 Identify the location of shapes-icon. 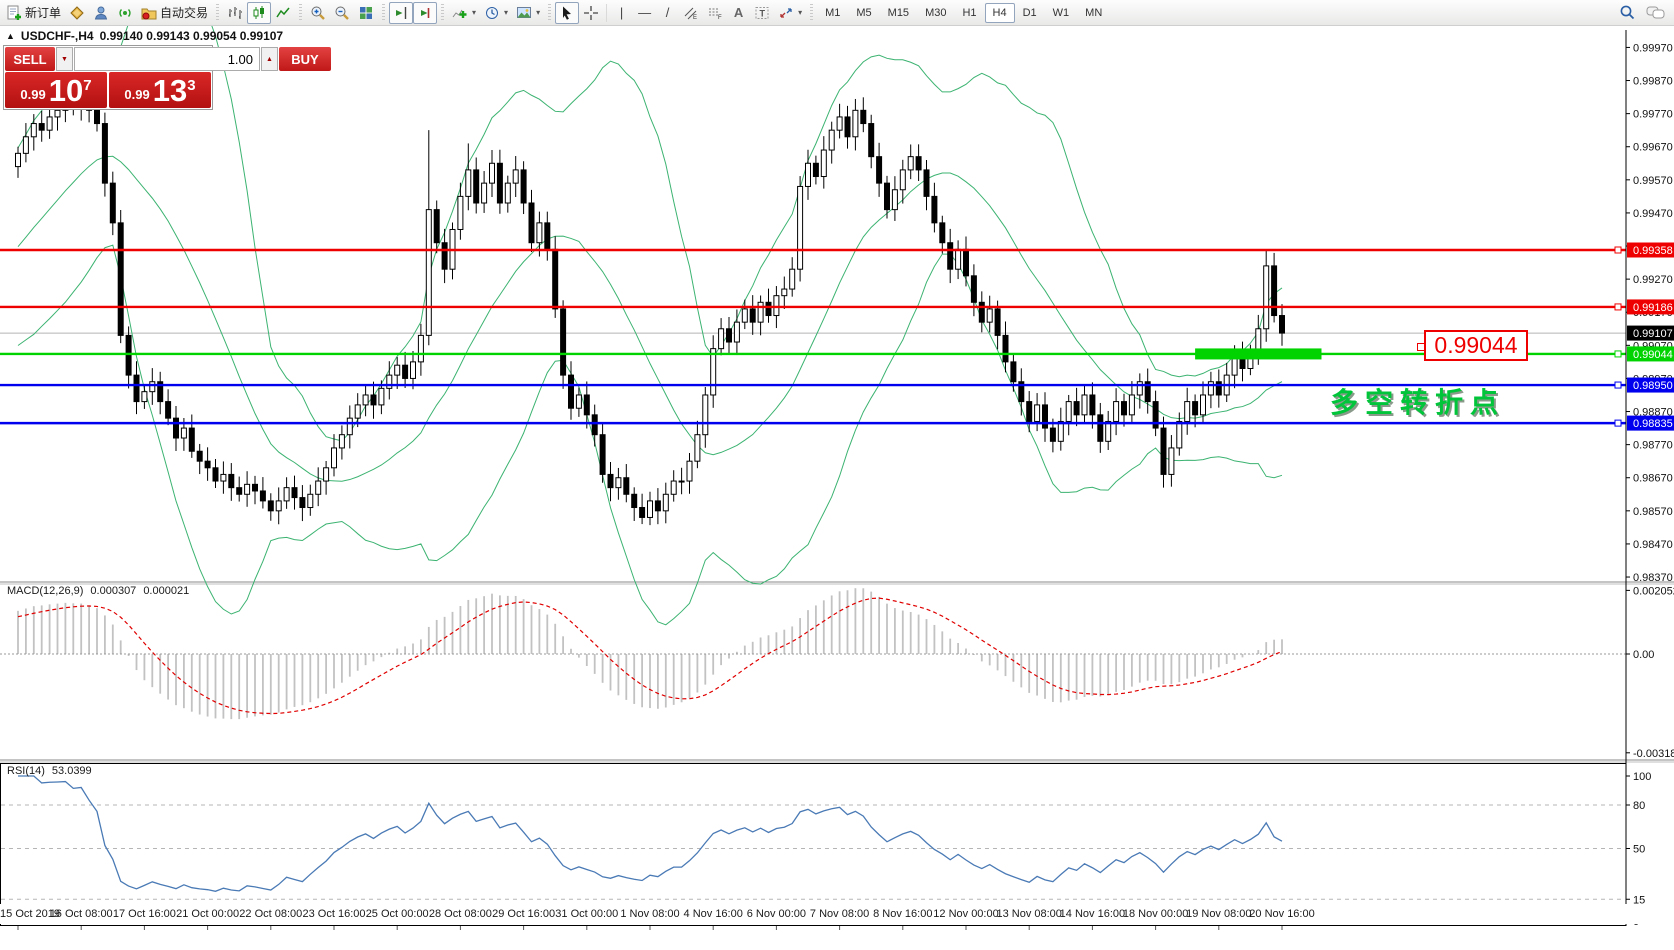
(786, 12).